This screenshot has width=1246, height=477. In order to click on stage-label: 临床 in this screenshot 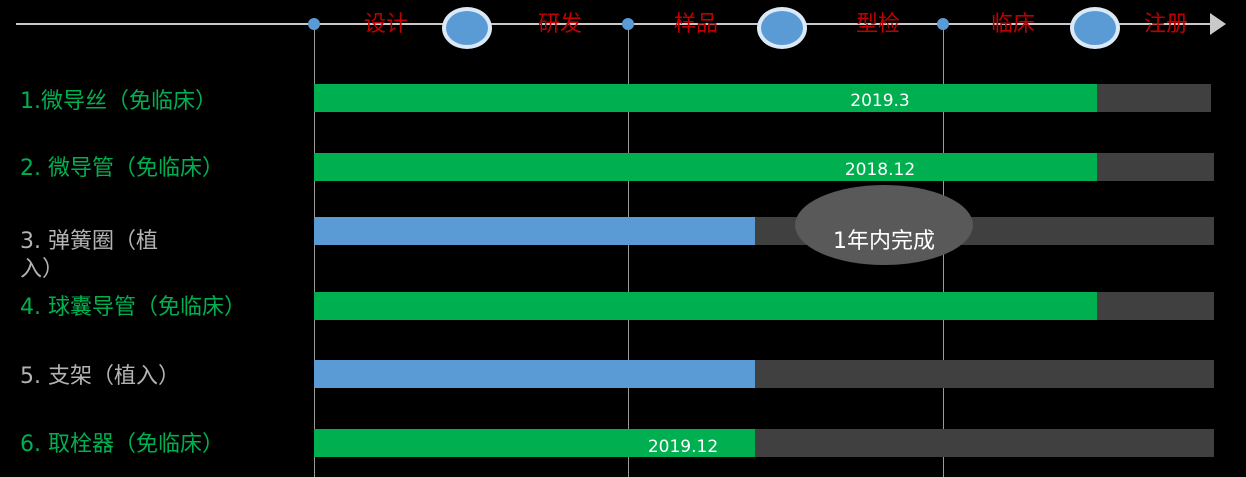, I will do `click(1013, 24)`.